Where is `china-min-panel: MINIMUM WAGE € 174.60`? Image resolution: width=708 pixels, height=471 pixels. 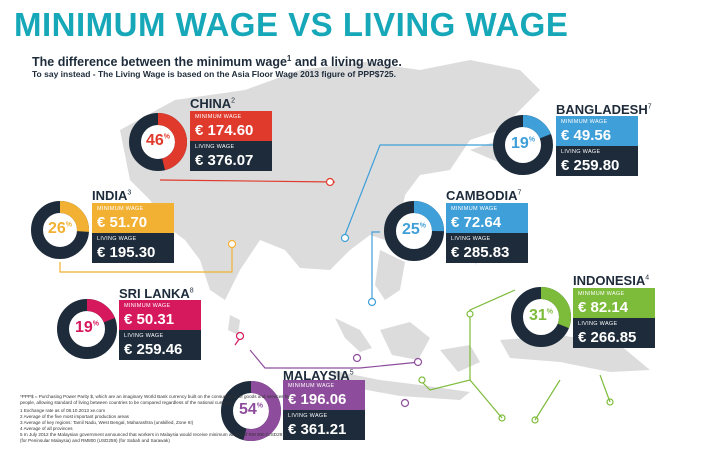 china-min-panel: MINIMUM WAGE € 174.60 is located at coordinates (231, 126).